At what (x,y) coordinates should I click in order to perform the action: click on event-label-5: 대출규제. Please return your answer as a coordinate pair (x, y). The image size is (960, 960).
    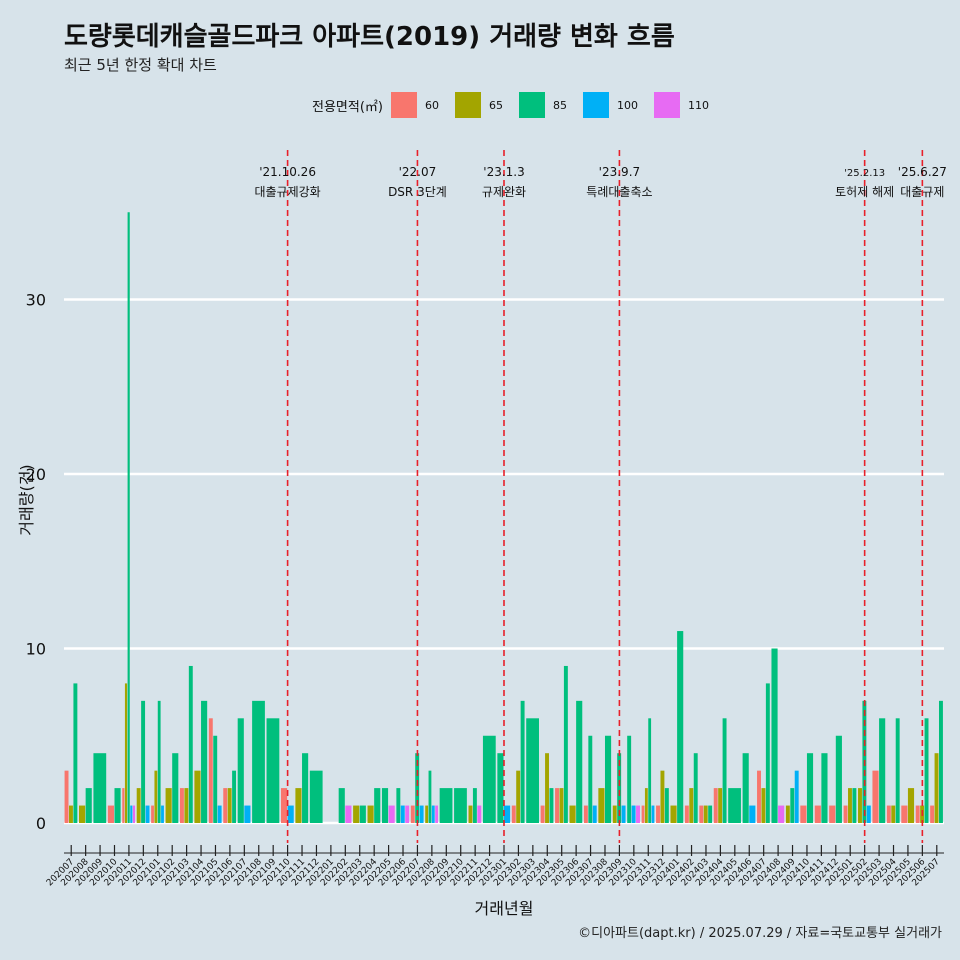
    Looking at the image, I should click on (922, 192).